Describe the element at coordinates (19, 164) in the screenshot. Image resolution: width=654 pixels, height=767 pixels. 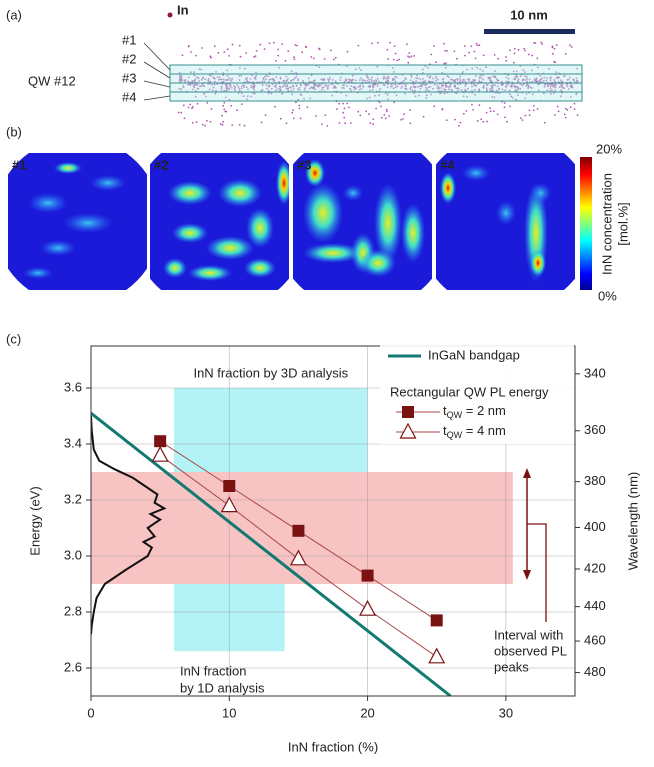
I see `map-label: #1` at that location.